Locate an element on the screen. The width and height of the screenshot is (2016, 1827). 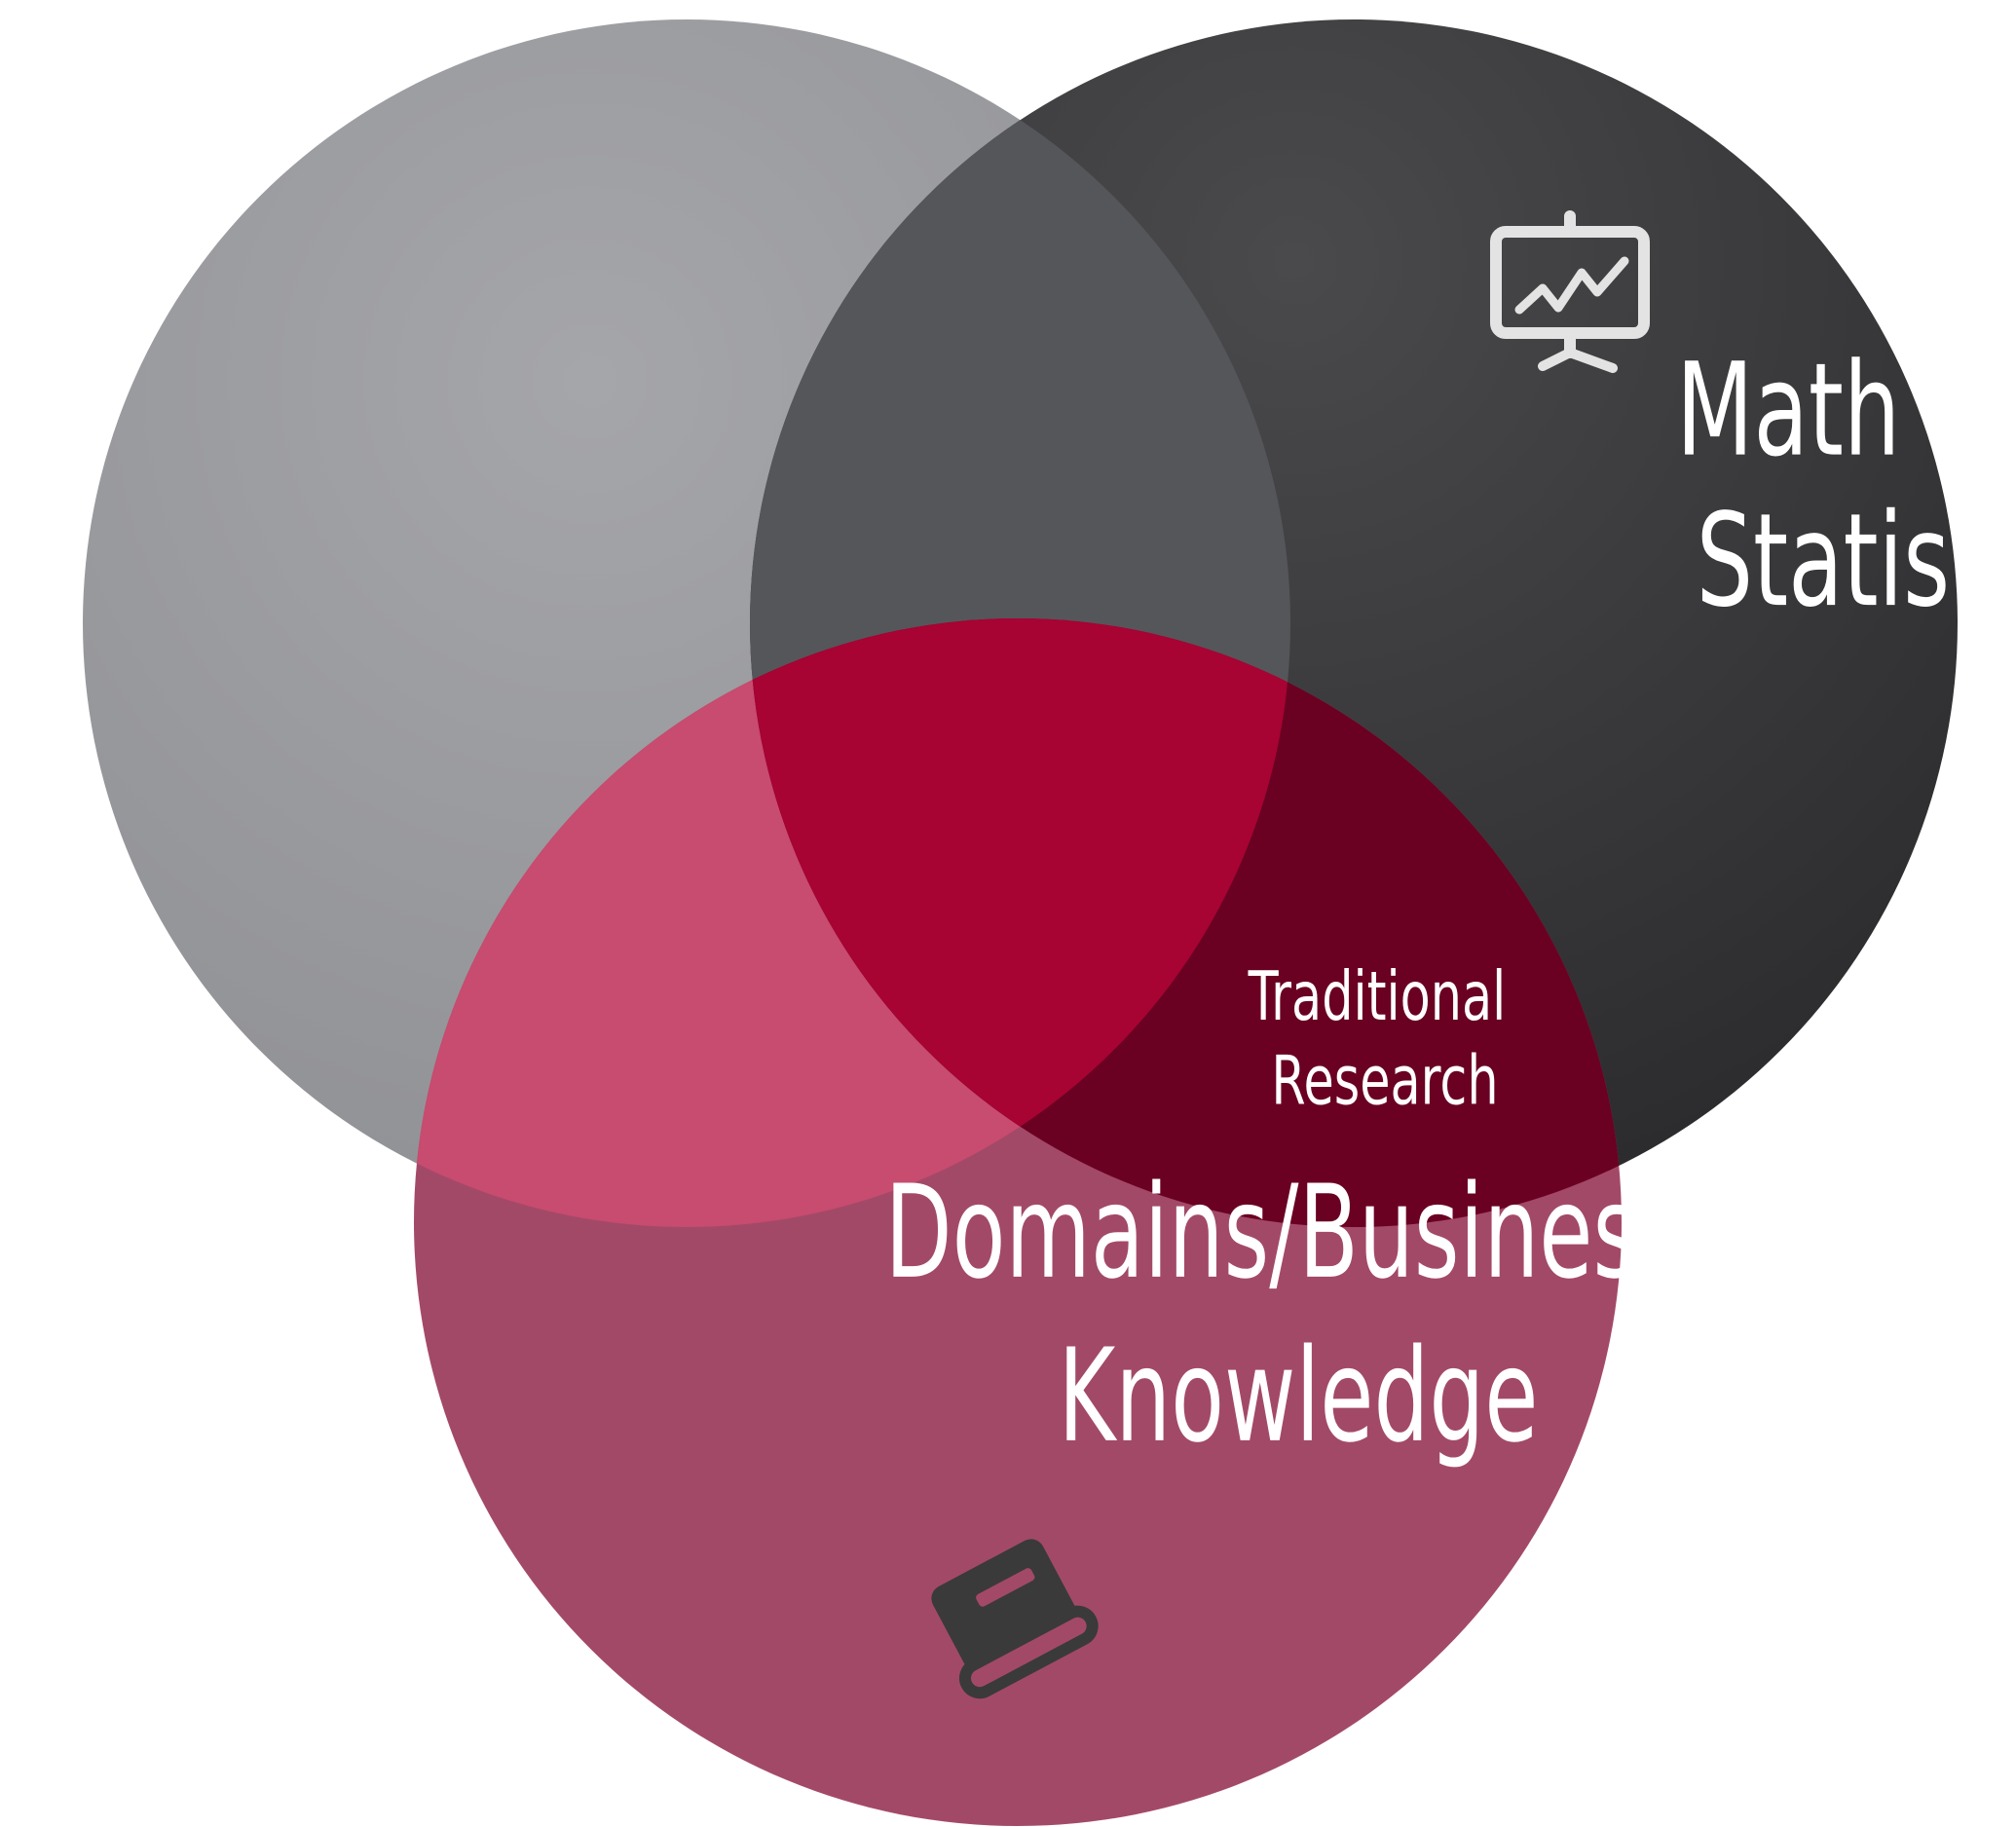
traditional-research-line-1: Traditional is located at coordinates (1377, 997).